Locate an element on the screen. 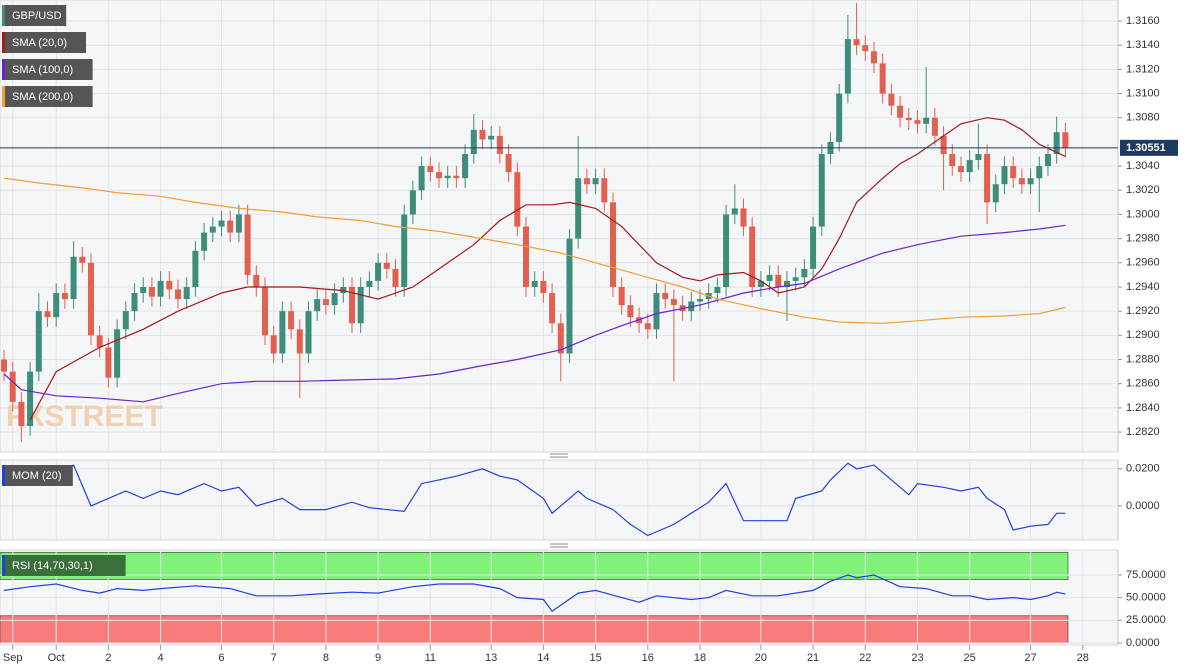 The width and height of the screenshot is (1190, 670). indicator-line is located at coordinates (534, 499).